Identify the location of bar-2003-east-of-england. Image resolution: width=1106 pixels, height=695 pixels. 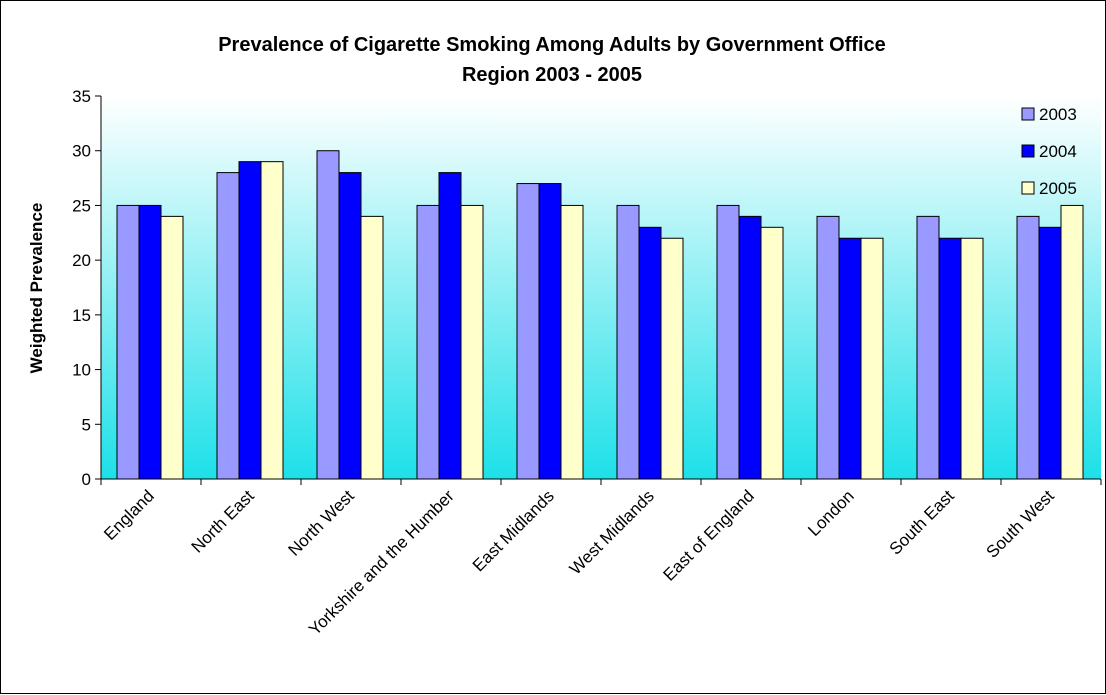
(728, 342).